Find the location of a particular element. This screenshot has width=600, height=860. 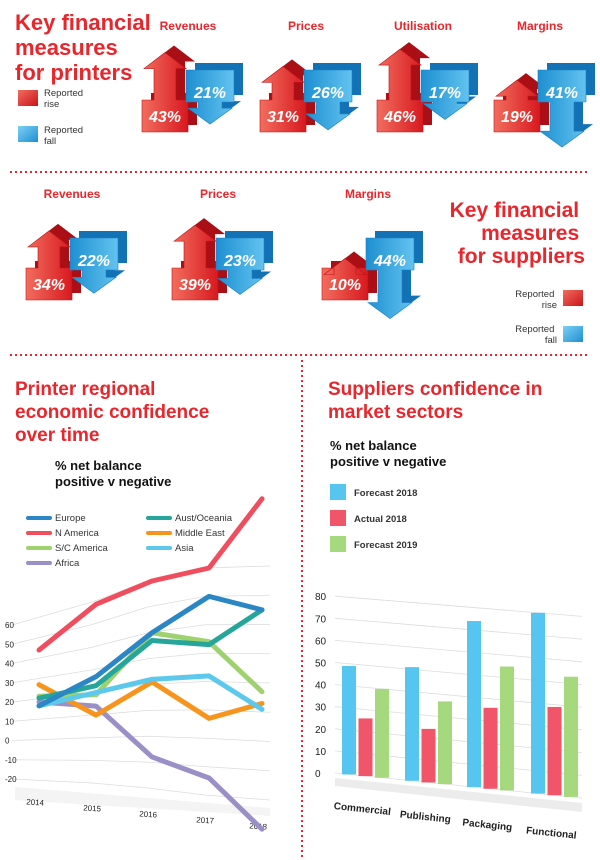

svg-text:Key financial measures: Key financial measures for suppliers is located at coordinates (517, 233).